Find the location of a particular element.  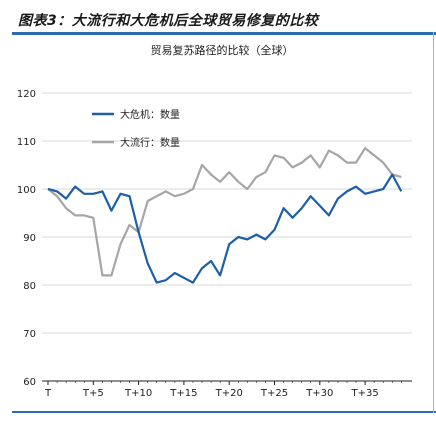

y-tick-label: 60 is located at coordinates (29, 382).